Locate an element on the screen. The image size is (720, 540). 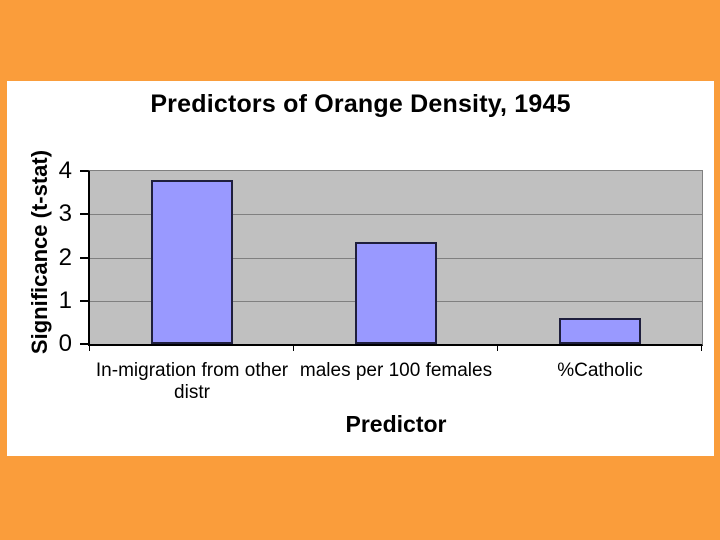
x-axis-title: Predictor is located at coordinates (396, 424).